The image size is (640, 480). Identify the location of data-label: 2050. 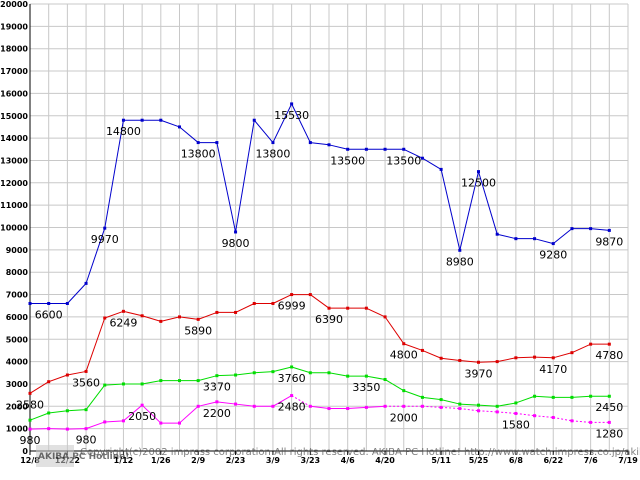
(142, 416).